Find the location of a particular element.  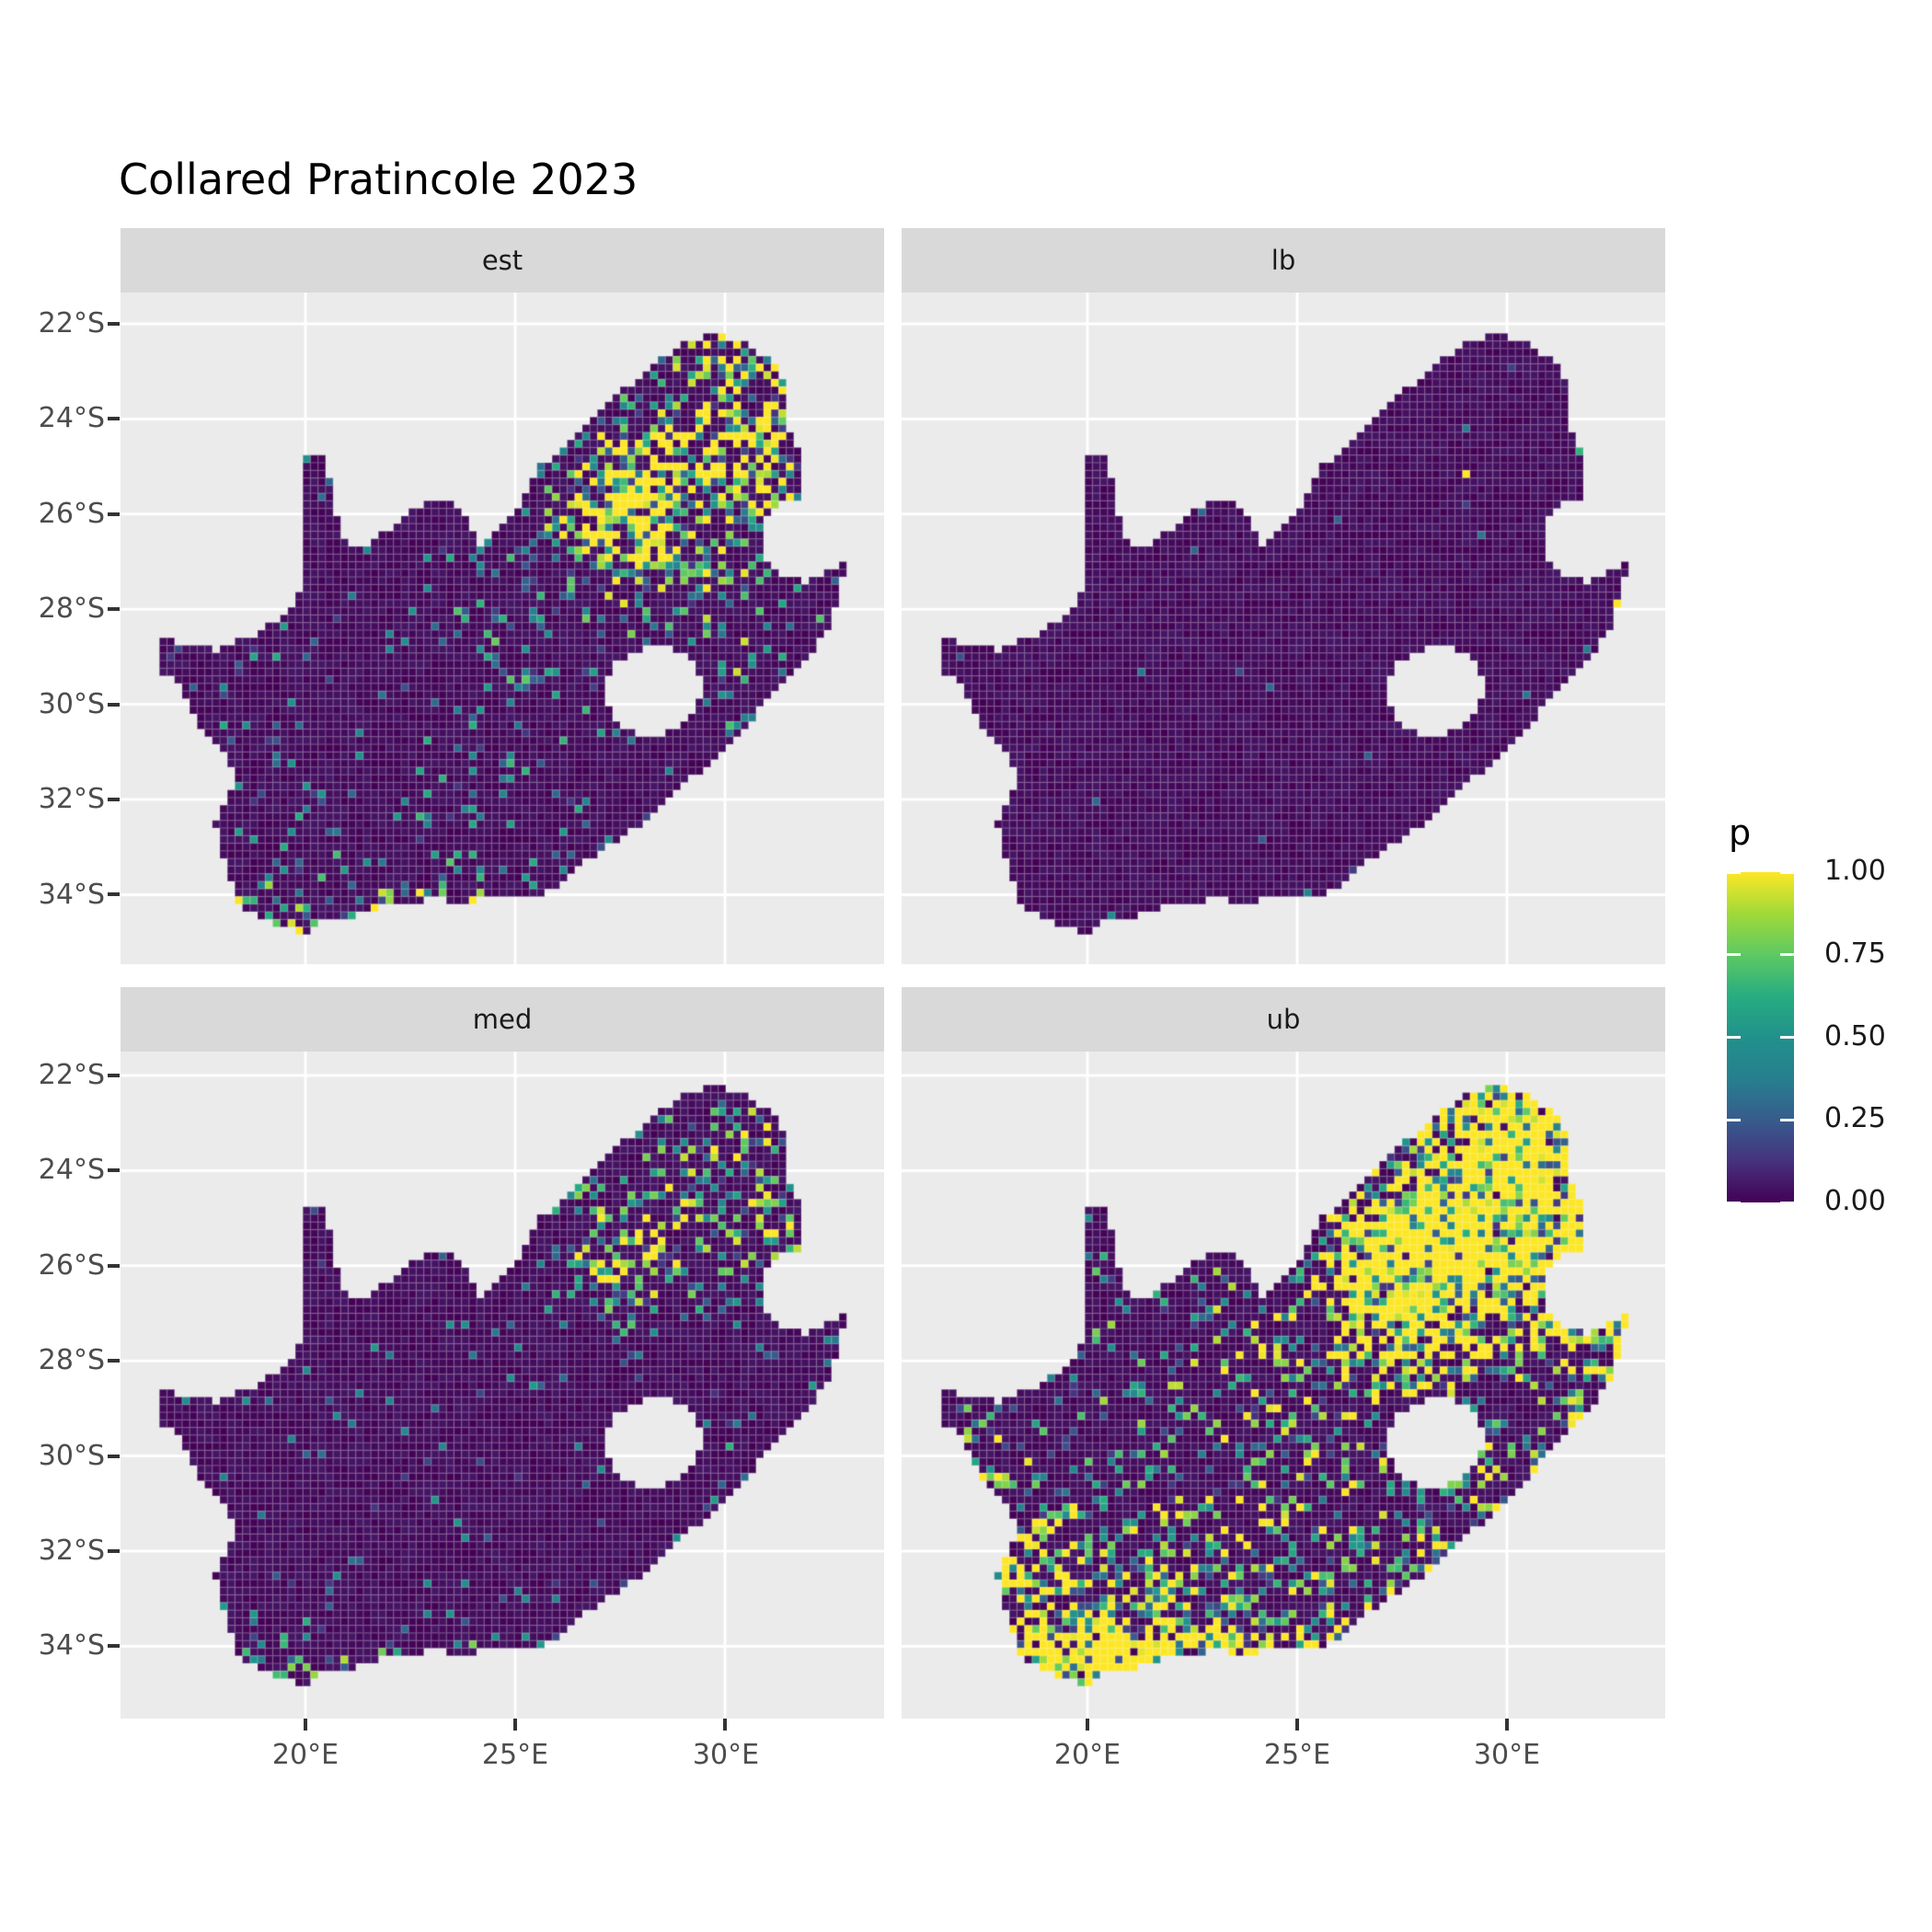

facet-strip-lb: lb is located at coordinates (1283, 260).